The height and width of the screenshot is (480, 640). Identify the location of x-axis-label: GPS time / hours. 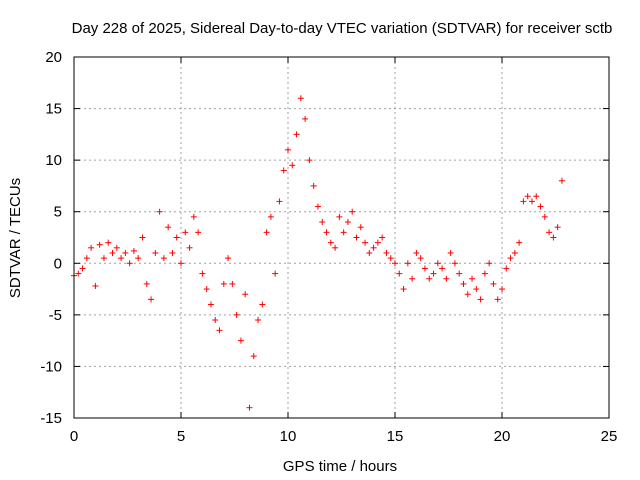
(340, 466).